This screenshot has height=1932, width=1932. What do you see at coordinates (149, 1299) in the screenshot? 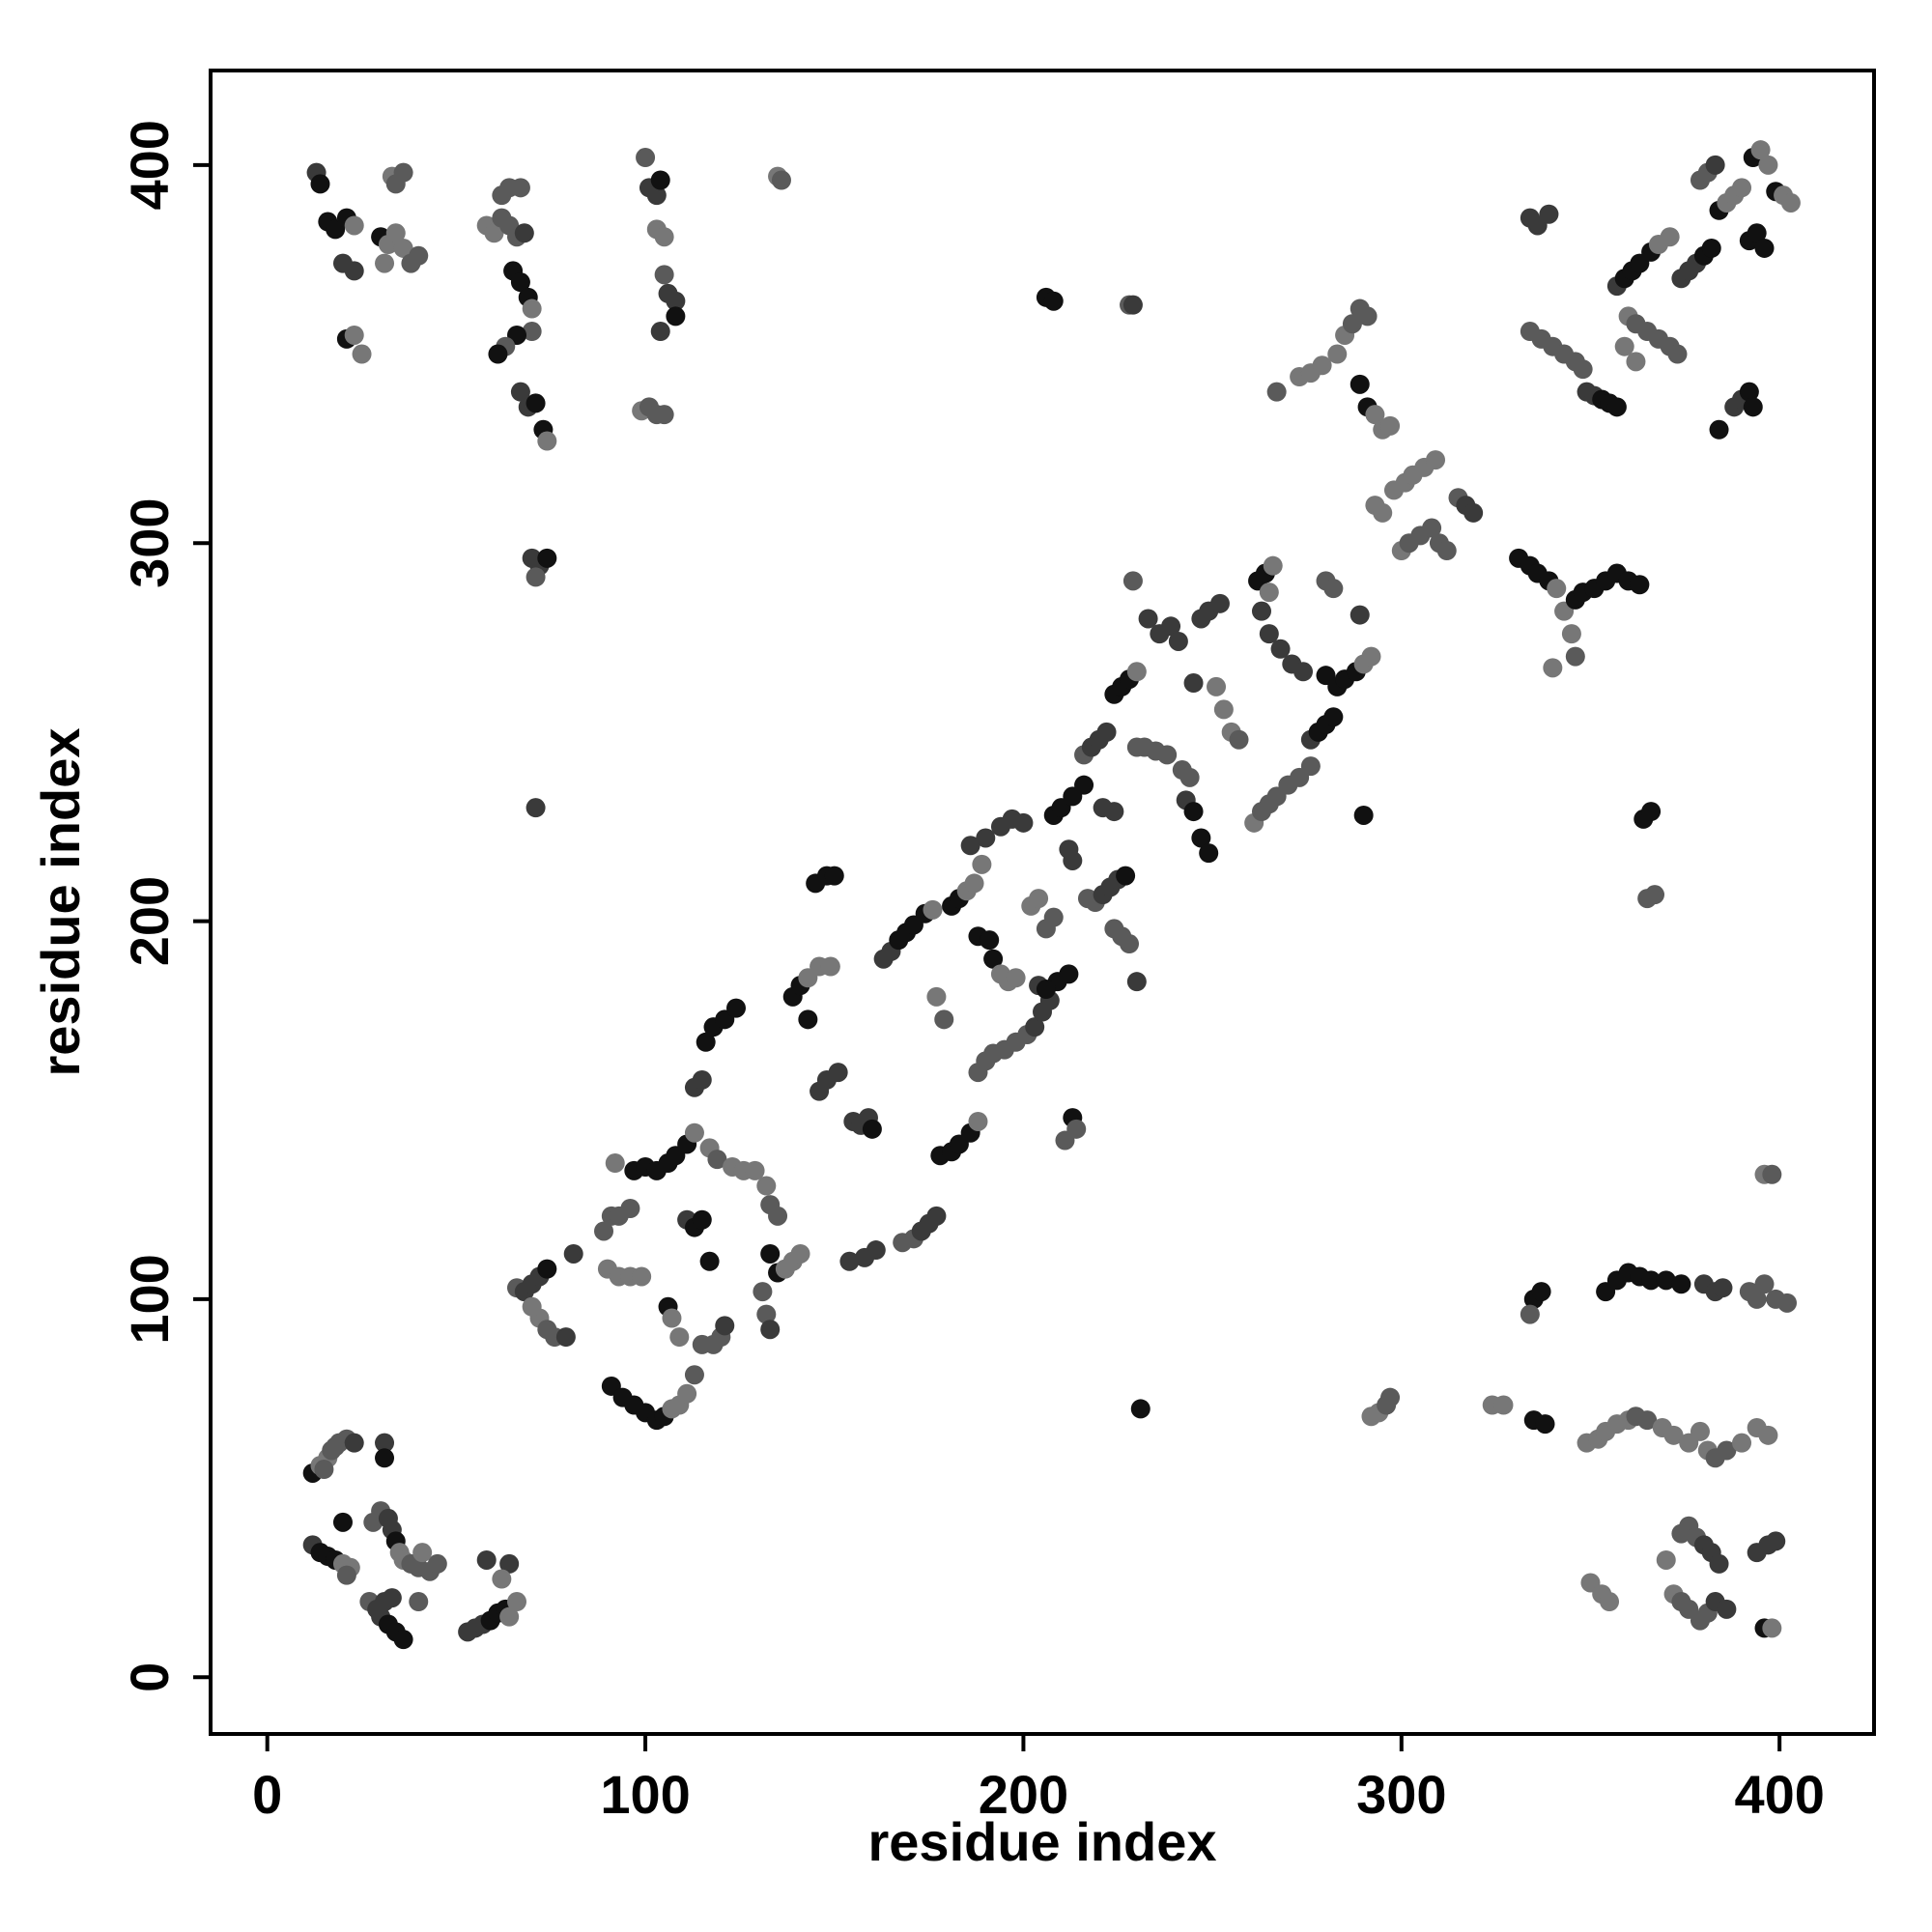
I see `y-tick-label: 100` at bounding box center [149, 1299].